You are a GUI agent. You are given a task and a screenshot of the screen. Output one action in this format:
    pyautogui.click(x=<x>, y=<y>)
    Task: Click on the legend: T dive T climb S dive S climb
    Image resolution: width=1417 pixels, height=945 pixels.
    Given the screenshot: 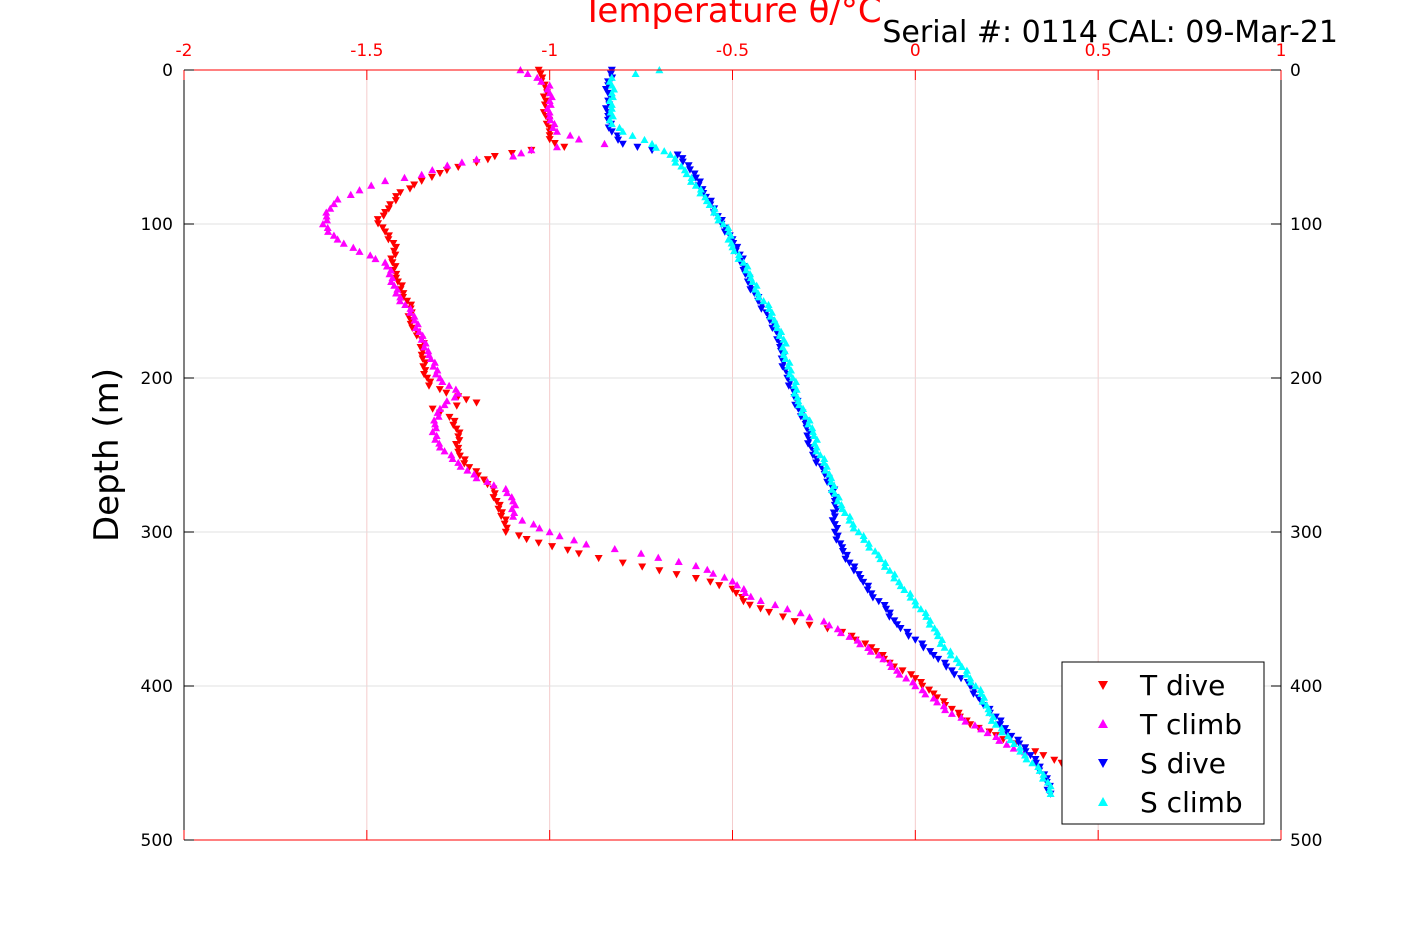 What is the action you would take?
    pyautogui.click(x=1163, y=743)
    